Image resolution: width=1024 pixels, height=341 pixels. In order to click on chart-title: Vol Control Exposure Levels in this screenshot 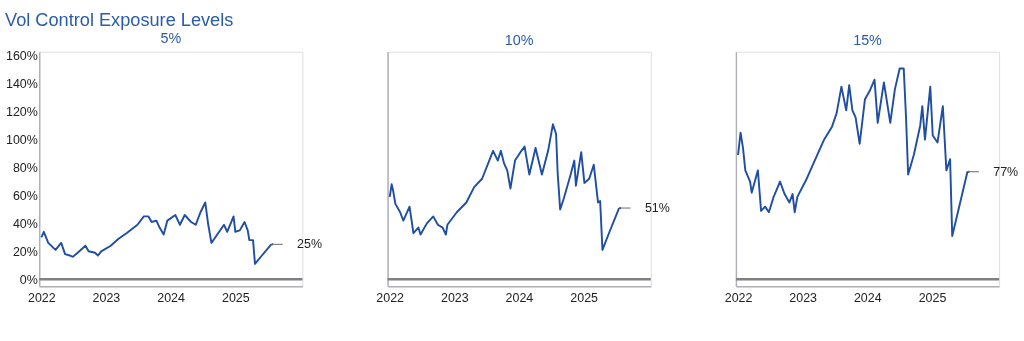, I will do `click(119, 19)`.